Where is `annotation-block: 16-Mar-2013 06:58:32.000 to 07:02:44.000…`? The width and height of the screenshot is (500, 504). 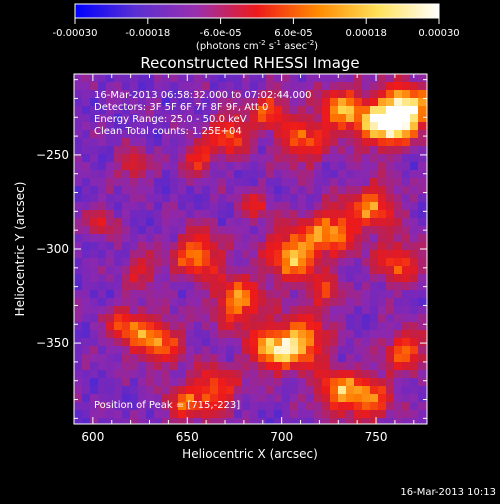 annotation-block: 16-Mar-2013 06:58:32.000 to 07:02:44.000… is located at coordinates (203, 113).